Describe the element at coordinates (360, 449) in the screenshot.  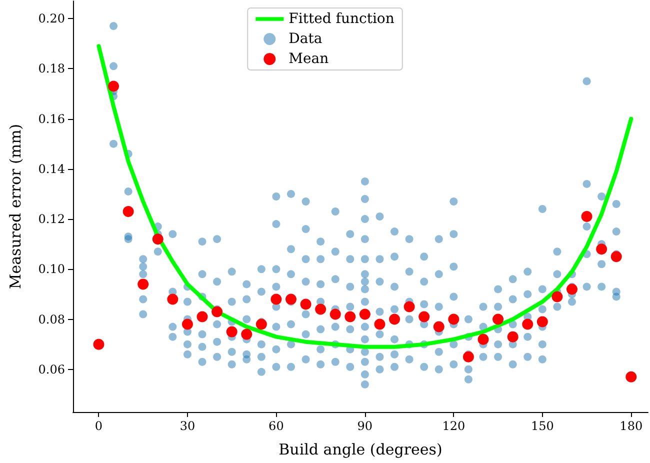
I see `x-axis-title: Build angle (degrees)` at that location.